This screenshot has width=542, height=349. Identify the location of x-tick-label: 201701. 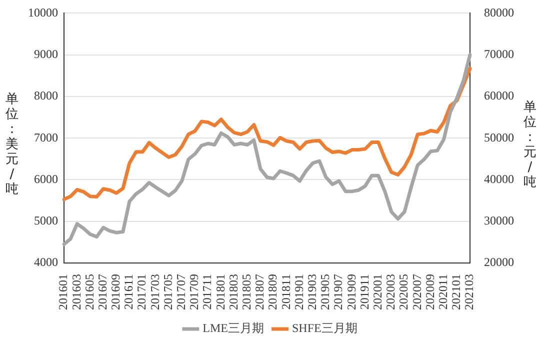
(141, 292).